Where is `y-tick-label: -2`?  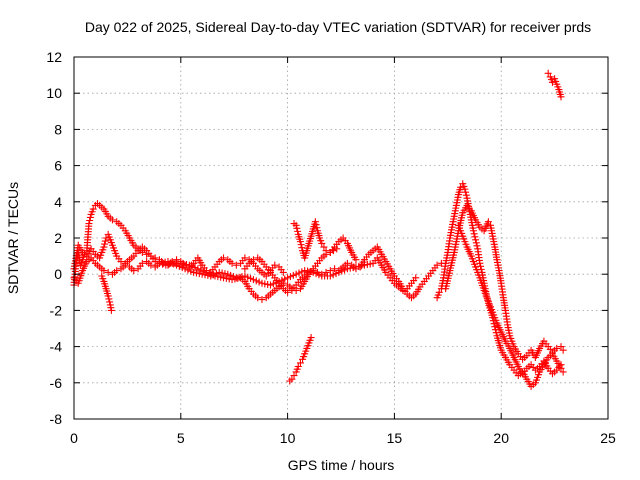
y-tick-label: -2 is located at coordinates (56, 310).